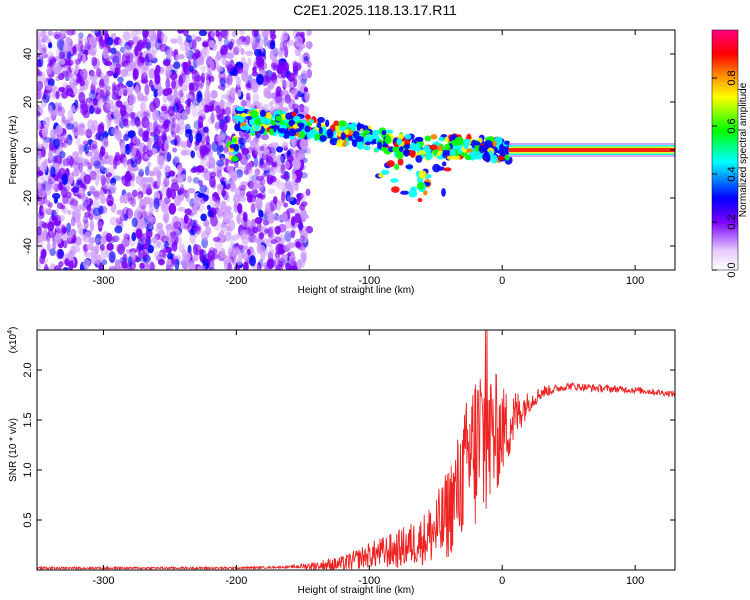 The height and width of the screenshot is (600, 750). Describe the element at coordinates (28, 246) in the screenshot. I see `spectrogram-y-tick-label: -40` at that location.